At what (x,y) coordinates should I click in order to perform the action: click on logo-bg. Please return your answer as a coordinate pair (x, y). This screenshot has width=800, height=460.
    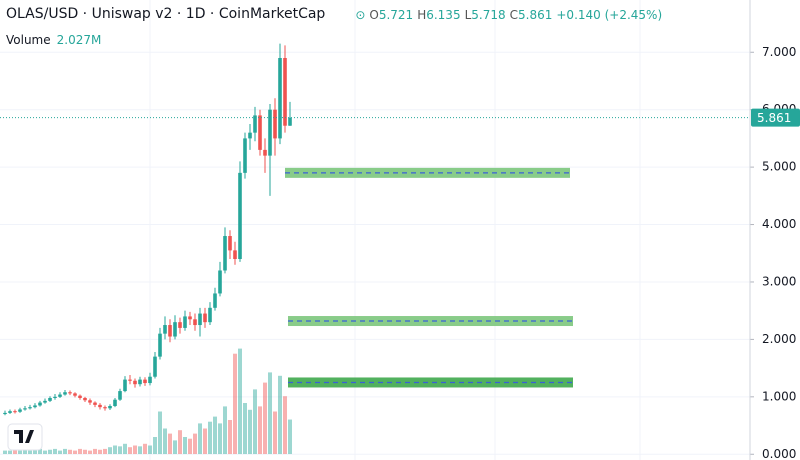
    Looking at the image, I should click on (25, 437).